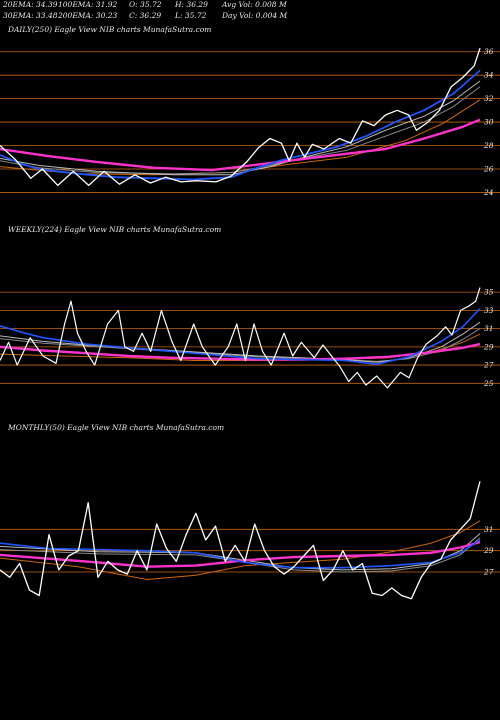 The width and height of the screenshot is (500, 720). I want to click on daily-ema-orange-line, so click(240, 137).